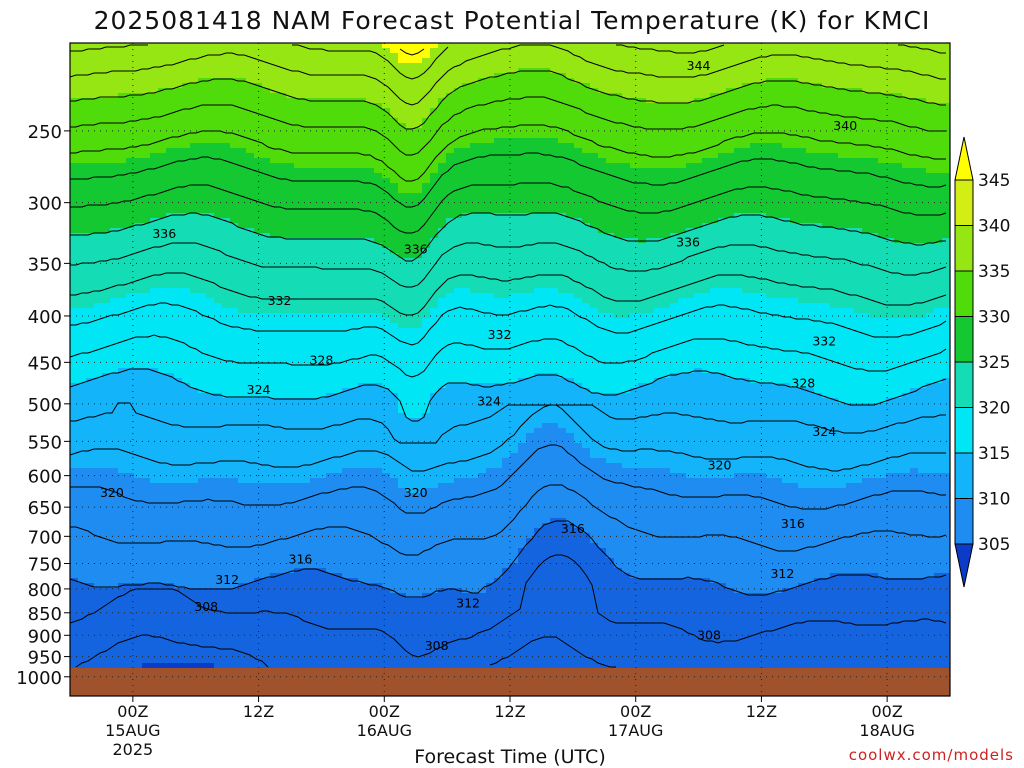 The height and width of the screenshot is (768, 1024). Describe the element at coordinates (45, 658) in the screenshot. I see `y-tick-label: 950` at that location.